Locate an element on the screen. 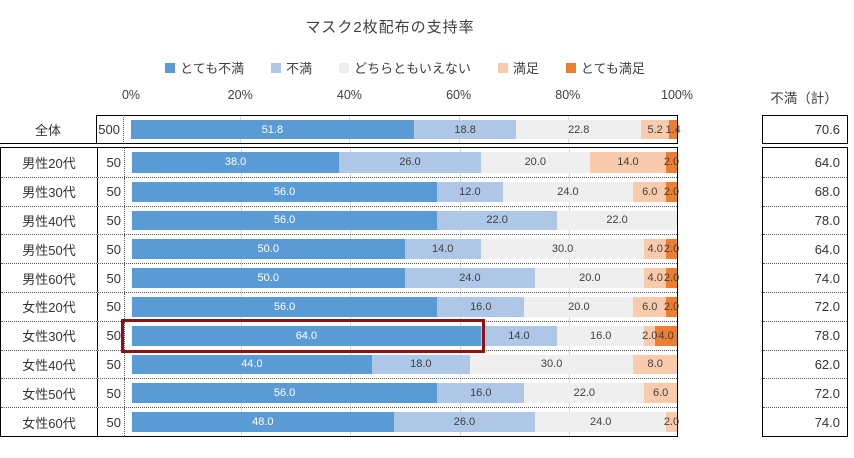  bar-segment-満足: 6.0 is located at coordinates (660, 393).